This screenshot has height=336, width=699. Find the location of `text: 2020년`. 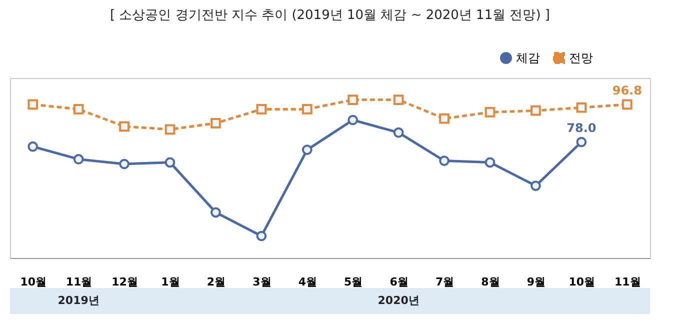

text: 2020년 is located at coordinates (399, 300).